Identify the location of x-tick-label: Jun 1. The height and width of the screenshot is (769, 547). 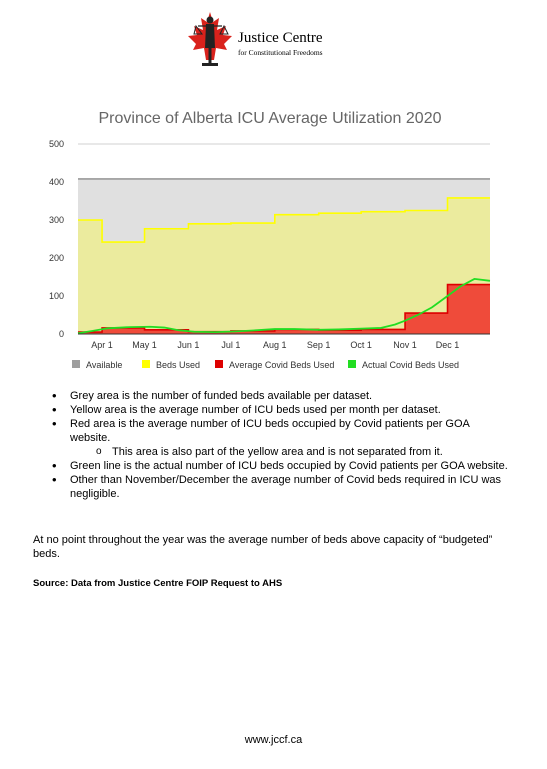
(188, 345).